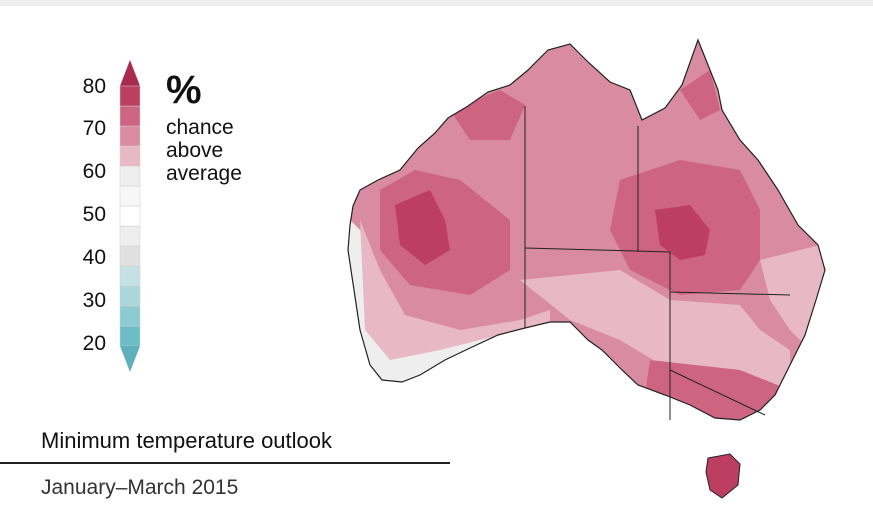 The width and height of the screenshot is (873, 528). Describe the element at coordinates (94, 171) in the screenshot. I see `legend-tick-60: 60` at that location.